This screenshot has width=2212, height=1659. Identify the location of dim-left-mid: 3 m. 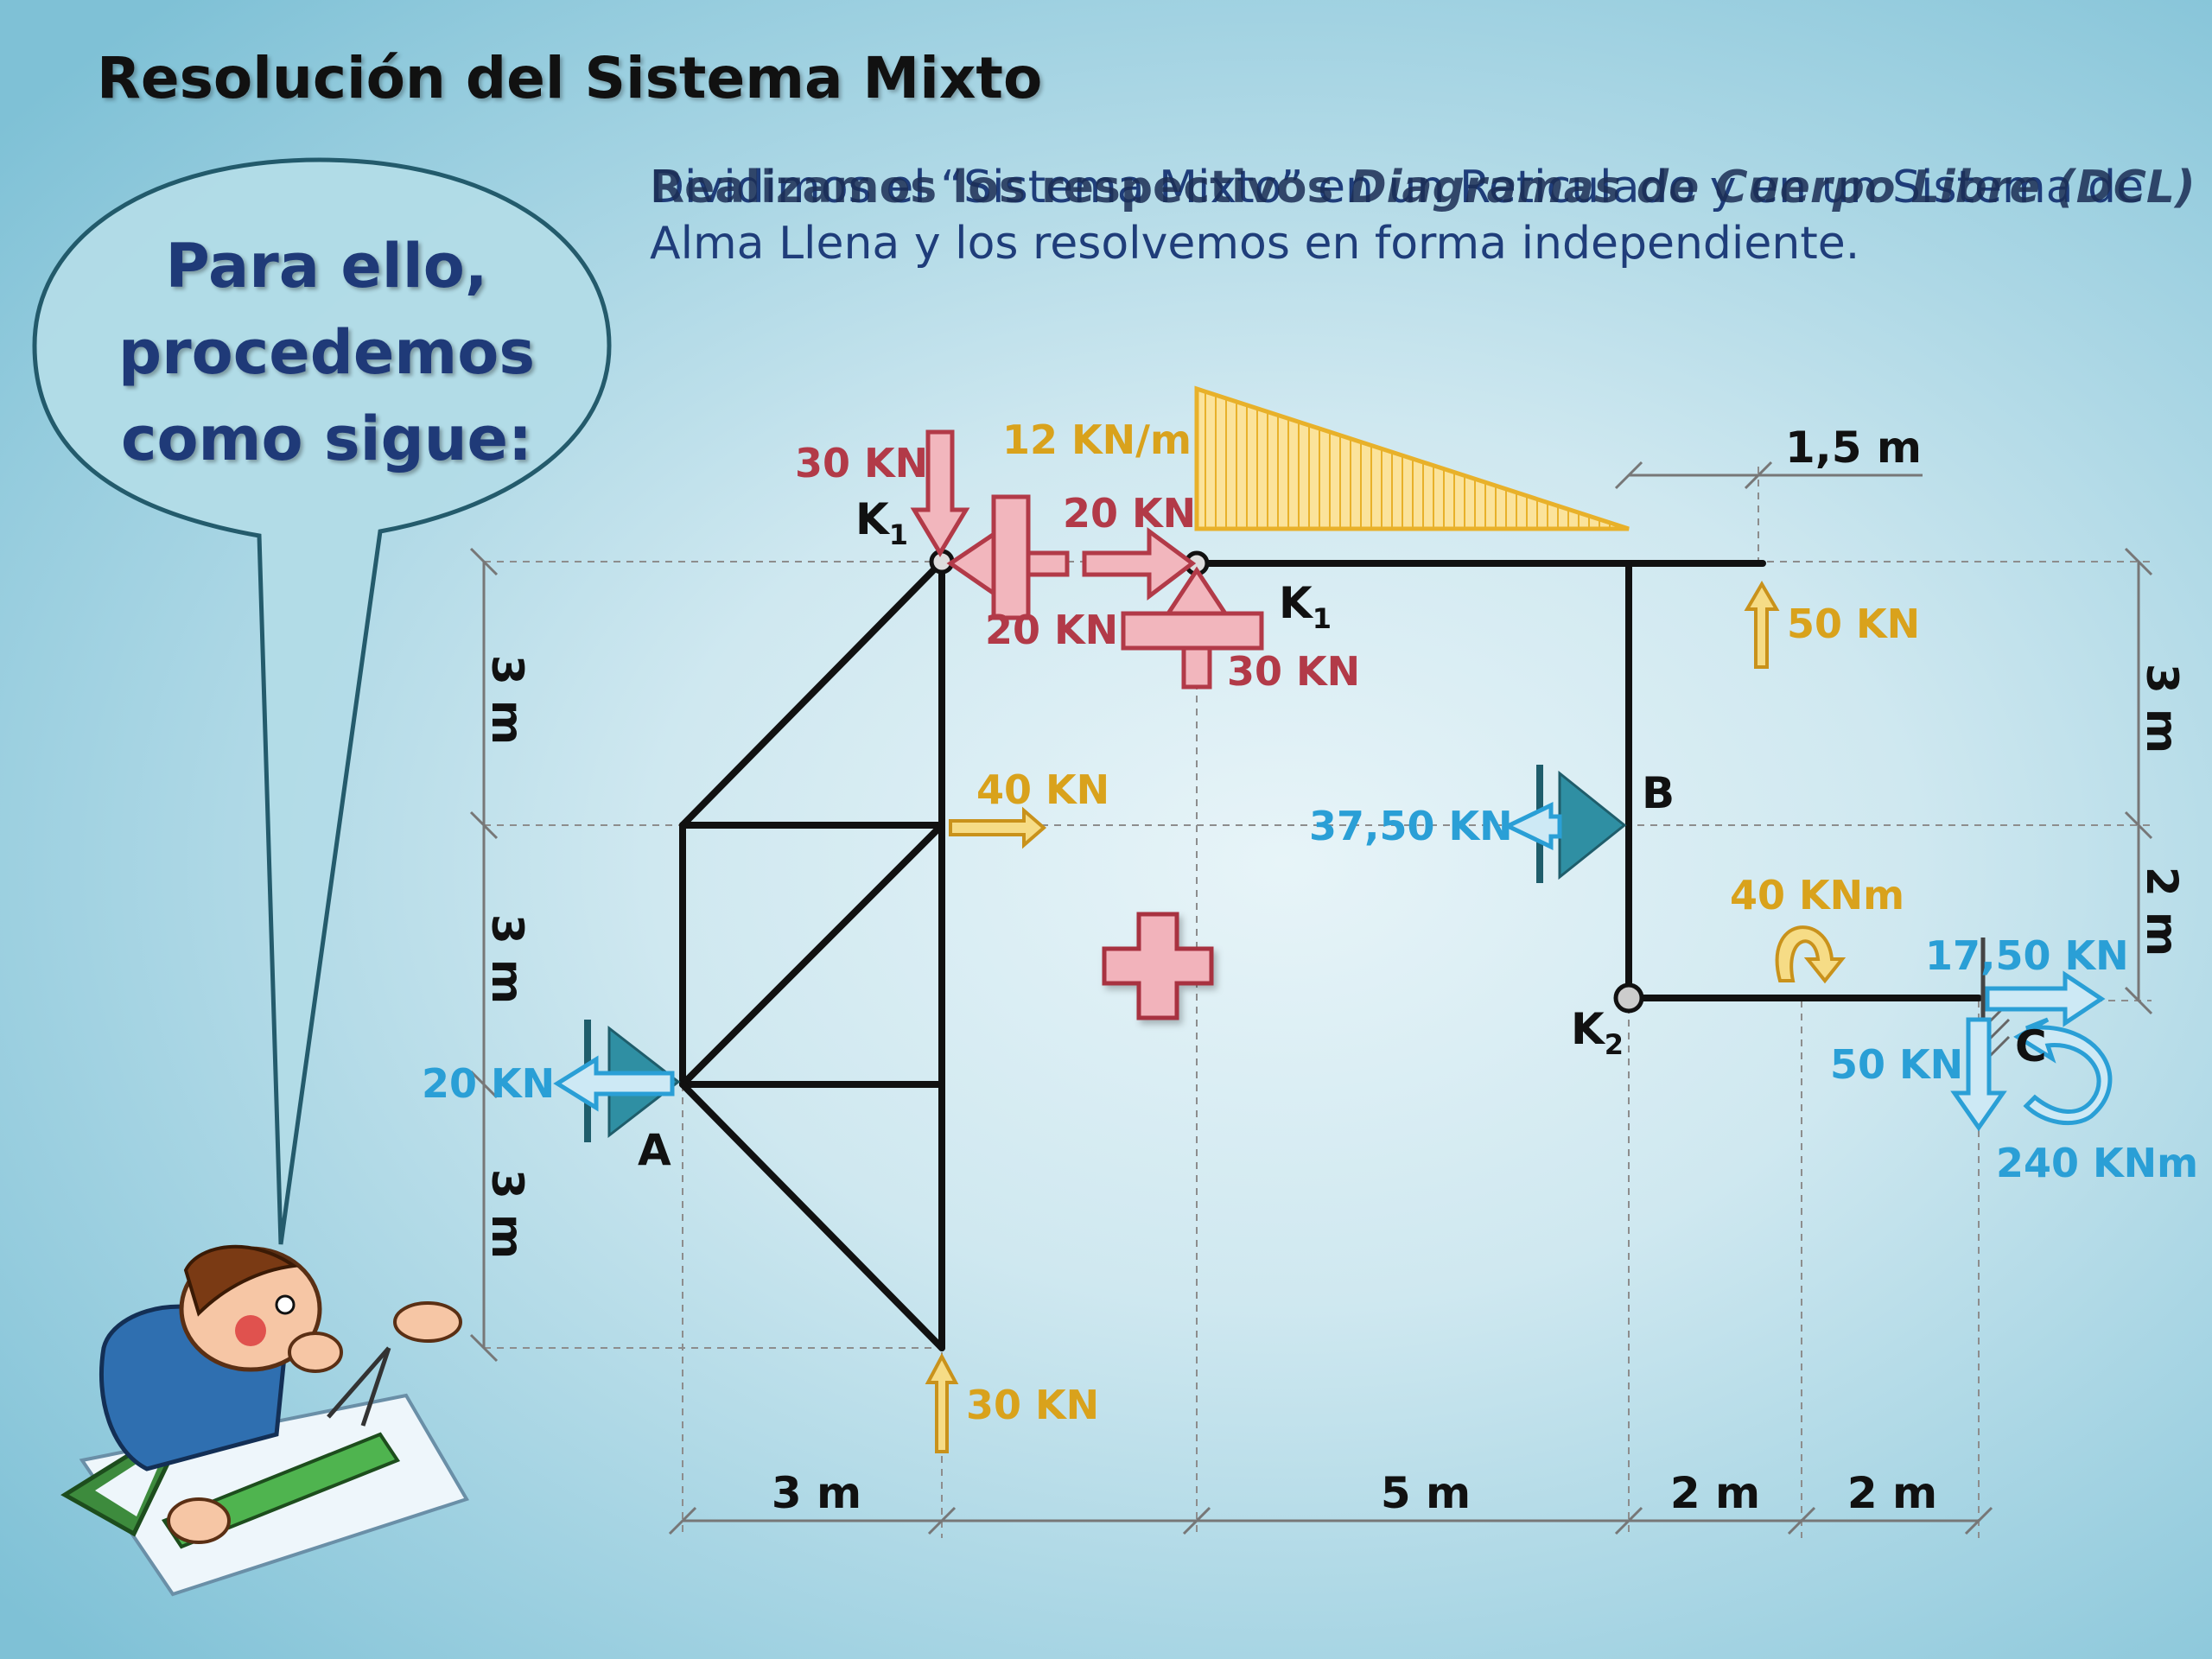
(507, 959).